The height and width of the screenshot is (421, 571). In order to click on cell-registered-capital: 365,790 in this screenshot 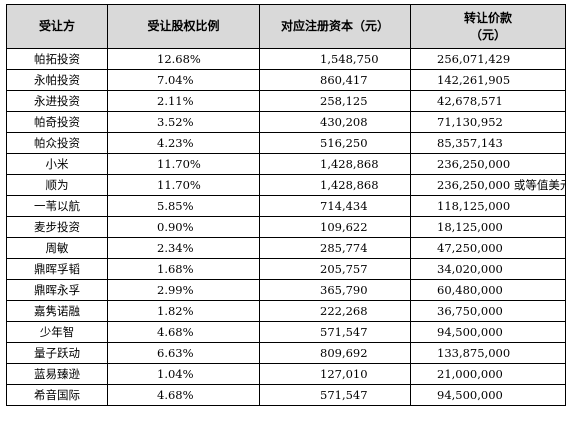, I will do `click(335, 290)`.